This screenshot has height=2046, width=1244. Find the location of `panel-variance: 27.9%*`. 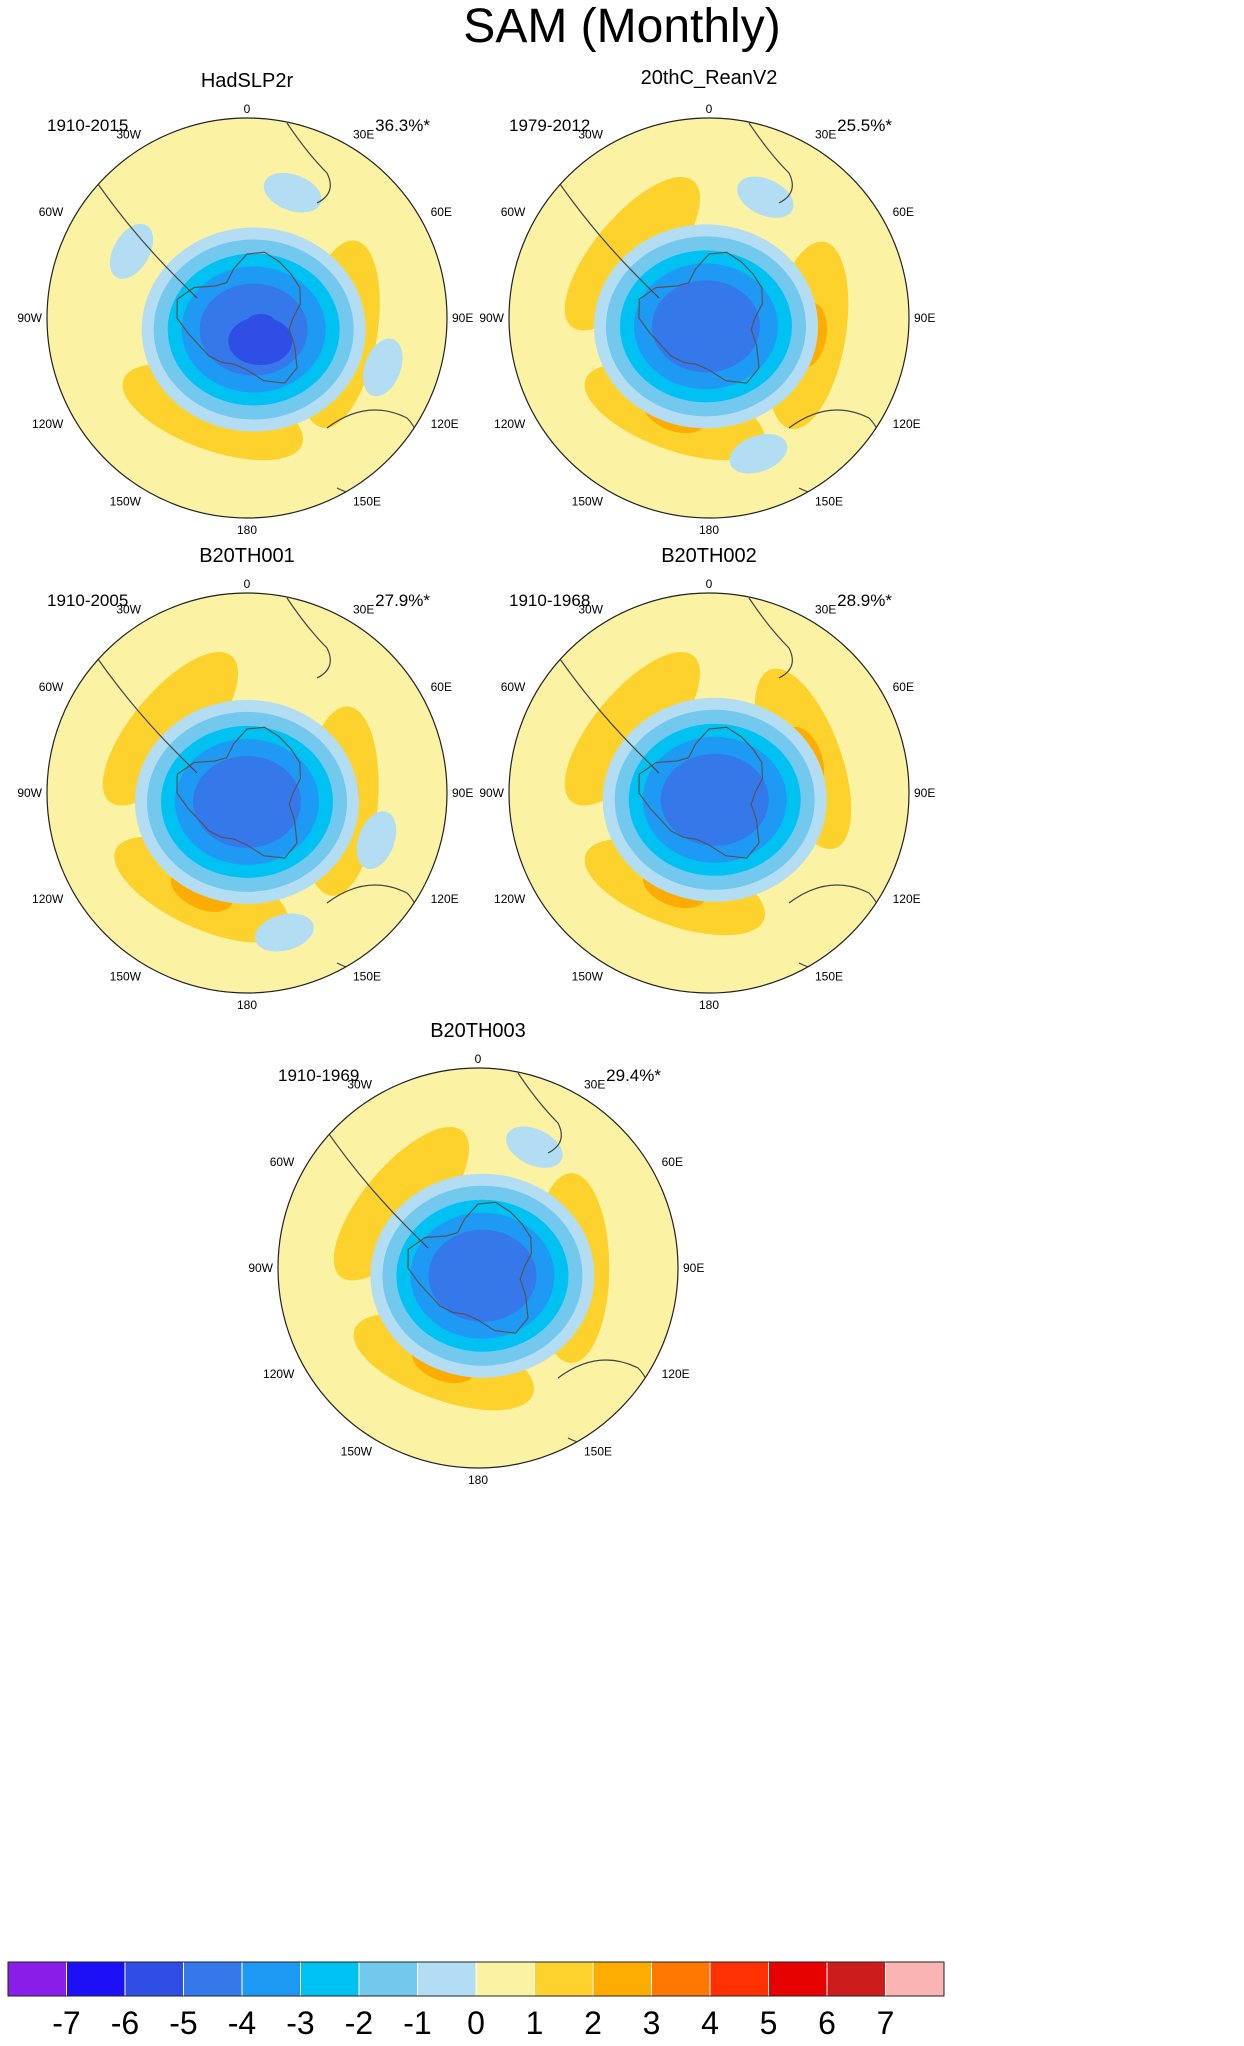

panel-variance: 27.9%* is located at coordinates (402, 600).